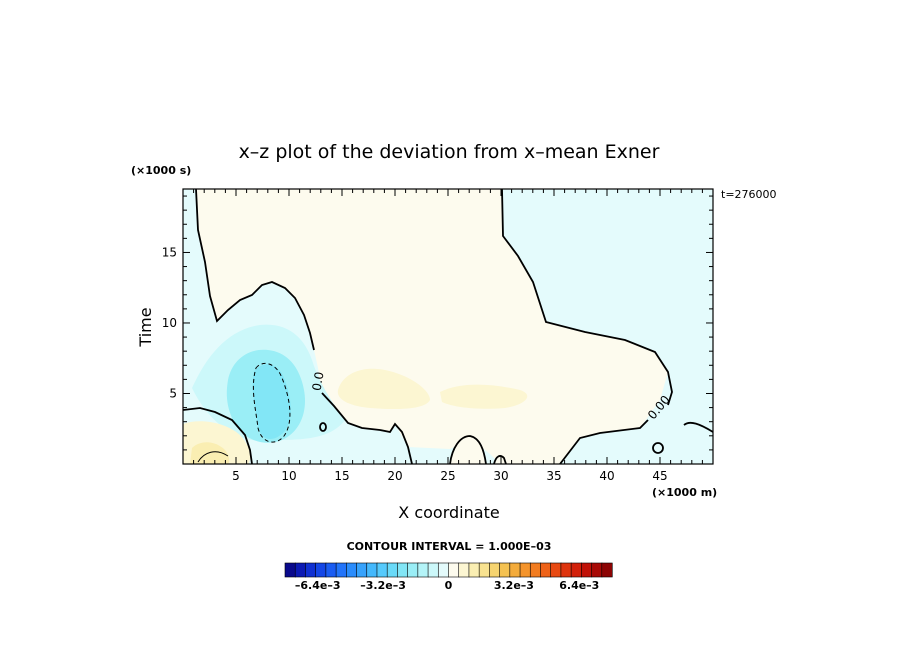 This screenshot has width=904, height=658. Describe the element at coordinates (341, 476) in the screenshot. I see `x-tick-label: 15` at that location.